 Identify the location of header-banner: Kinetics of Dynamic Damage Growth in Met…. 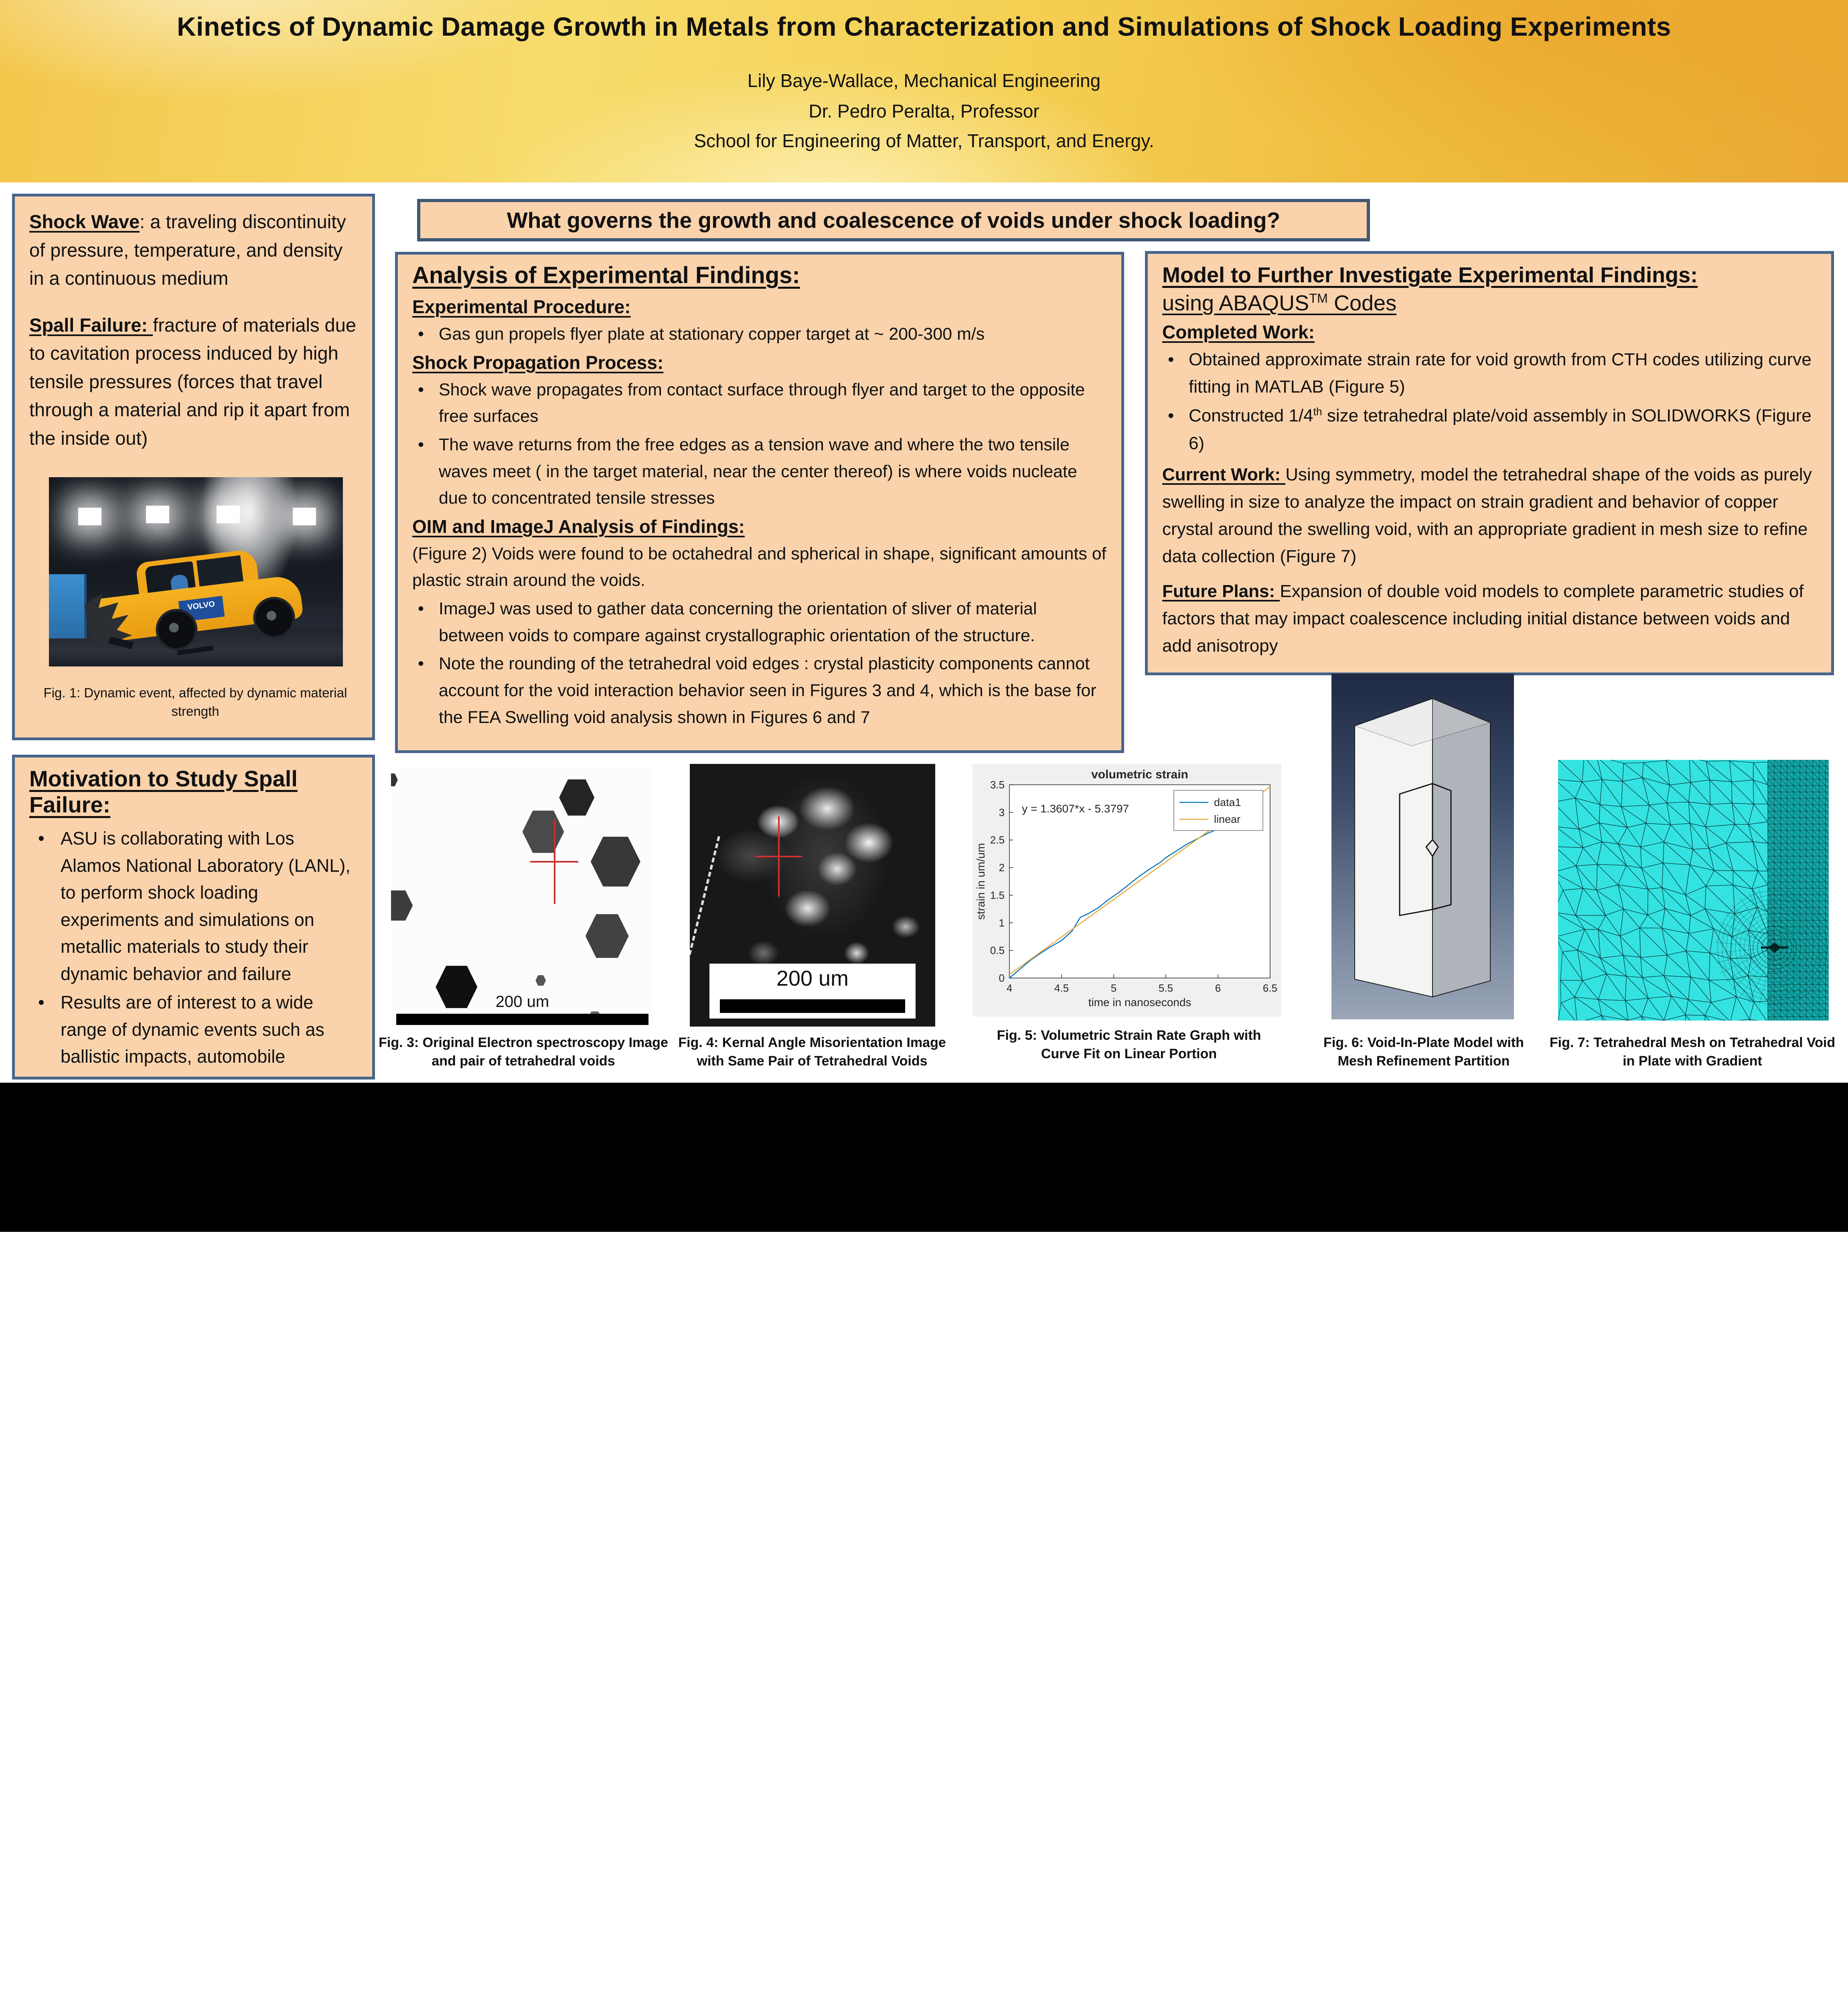
(924, 91).